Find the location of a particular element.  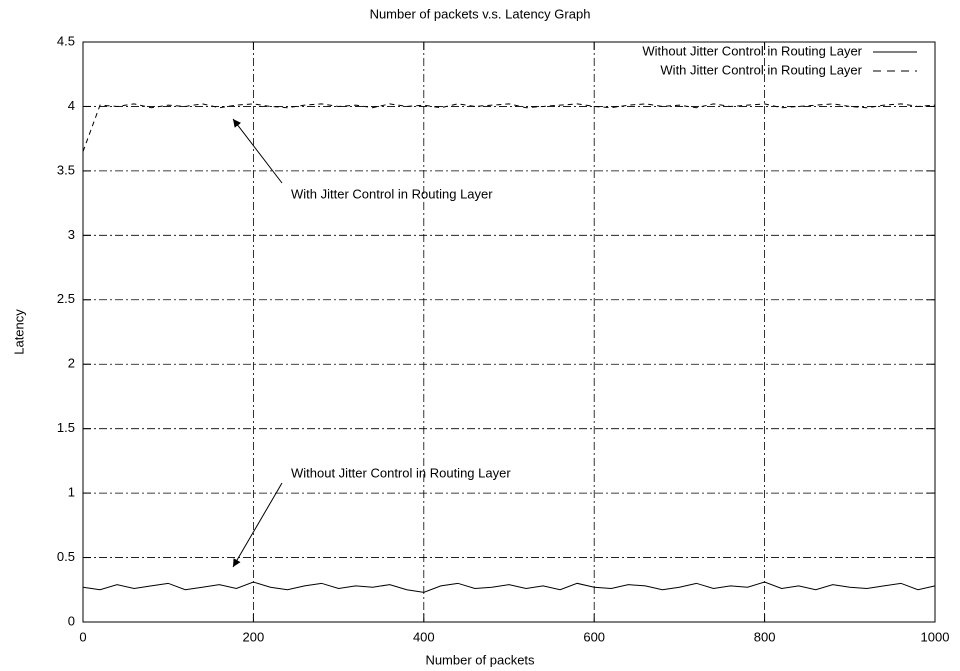

x-tick-label: 0 is located at coordinates (82, 636).